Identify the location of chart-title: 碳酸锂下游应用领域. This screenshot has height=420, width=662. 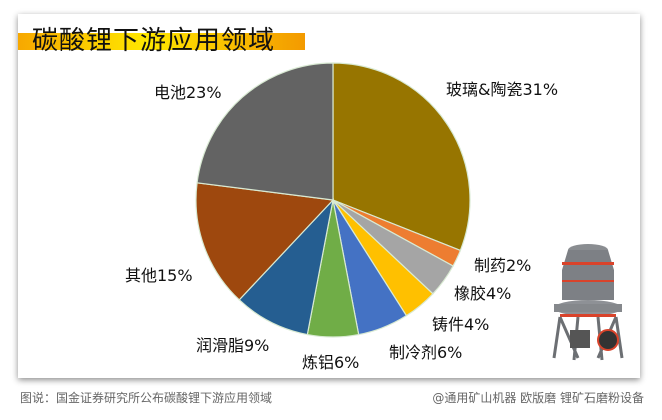
(154, 41).